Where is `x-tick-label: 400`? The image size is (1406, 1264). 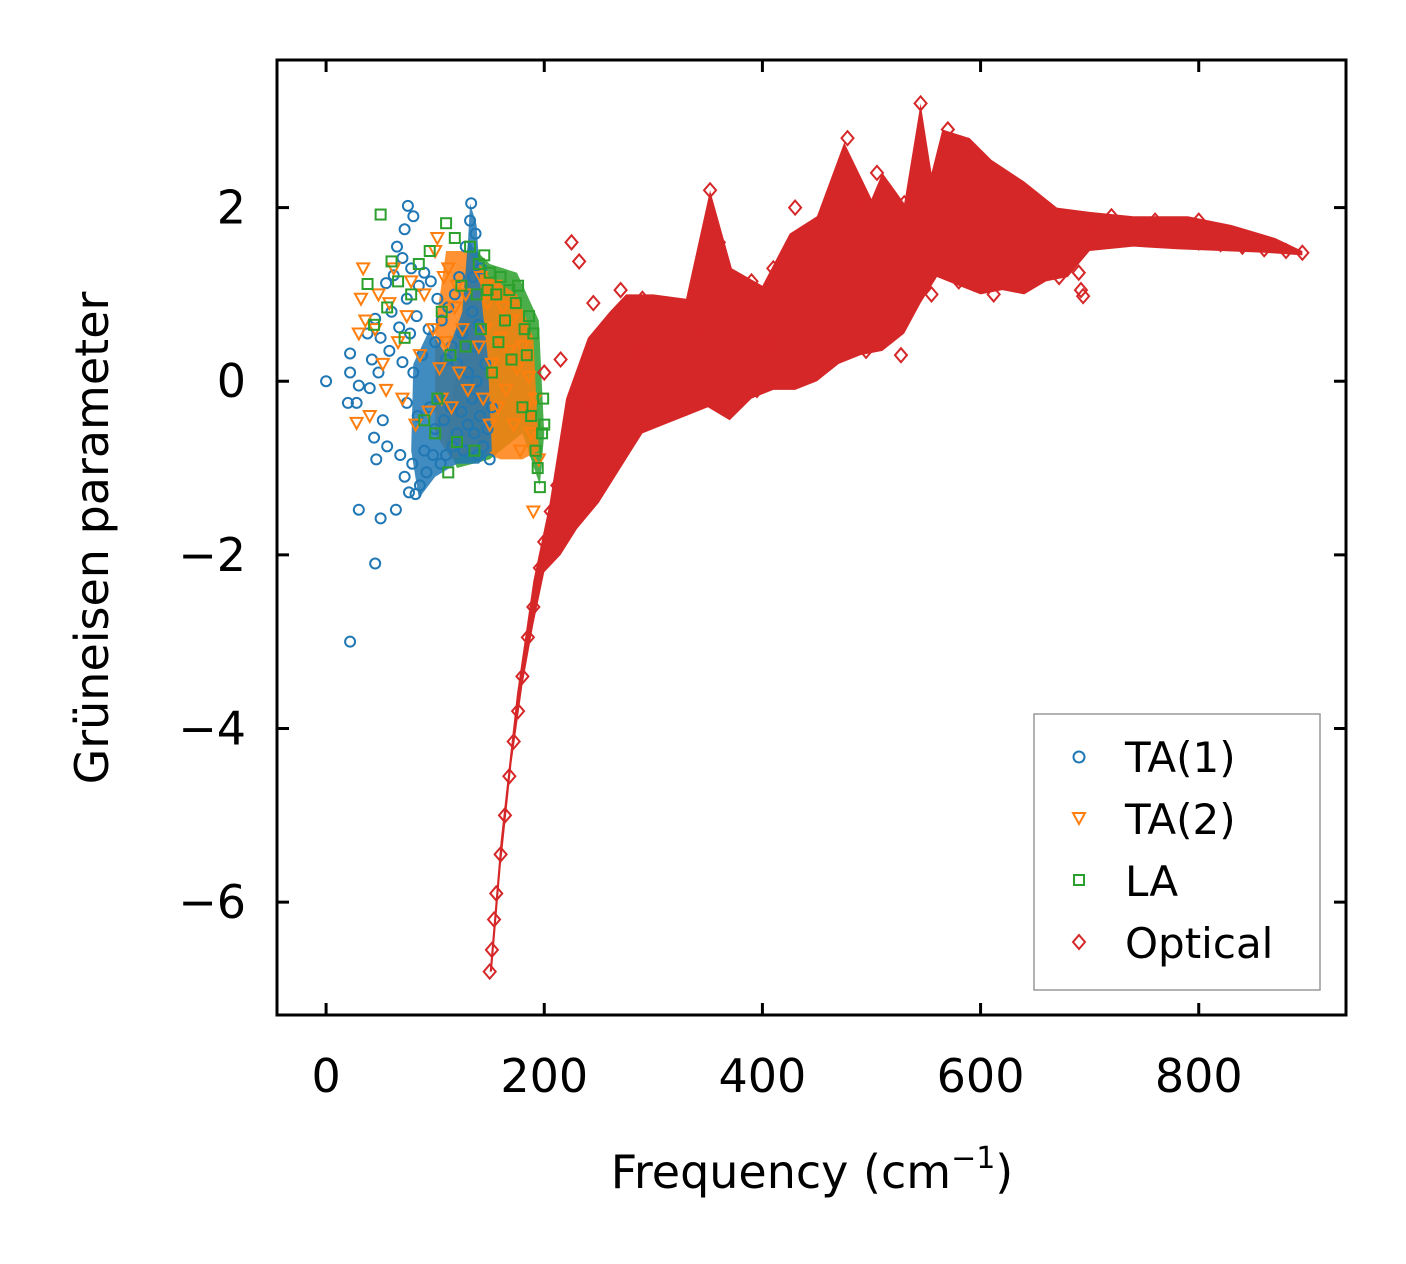
x-tick-label: 400 is located at coordinates (763, 1076).